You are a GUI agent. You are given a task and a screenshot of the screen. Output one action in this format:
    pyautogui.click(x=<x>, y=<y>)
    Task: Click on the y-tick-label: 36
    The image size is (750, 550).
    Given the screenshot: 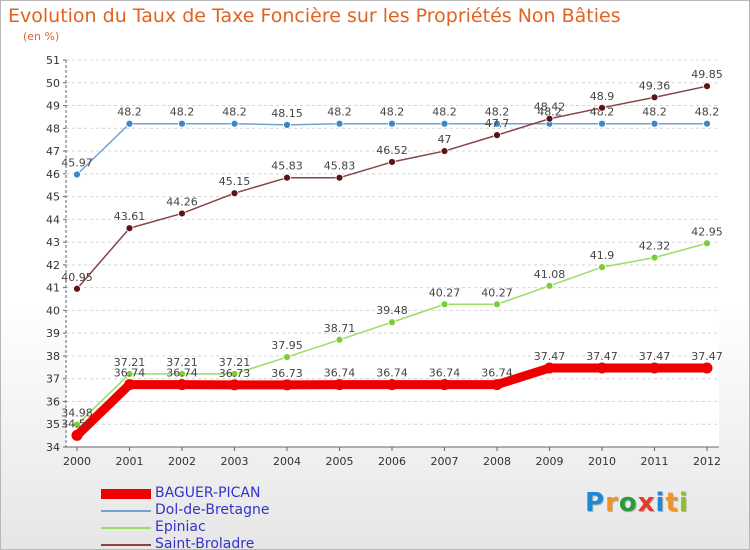 What is the action you would take?
    pyautogui.click(x=53, y=401)
    